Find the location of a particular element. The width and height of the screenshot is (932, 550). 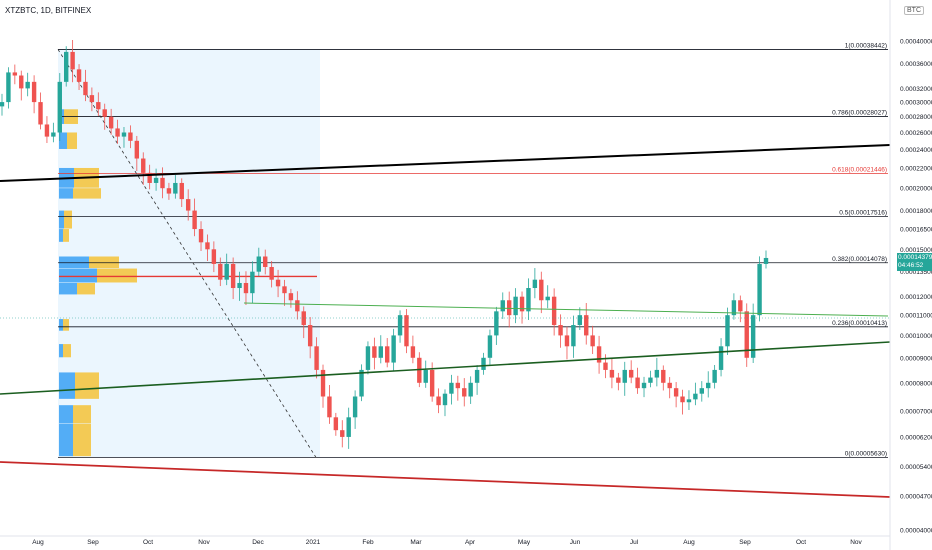

price-tick-label: 0.00005400 is located at coordinates (916, 467).